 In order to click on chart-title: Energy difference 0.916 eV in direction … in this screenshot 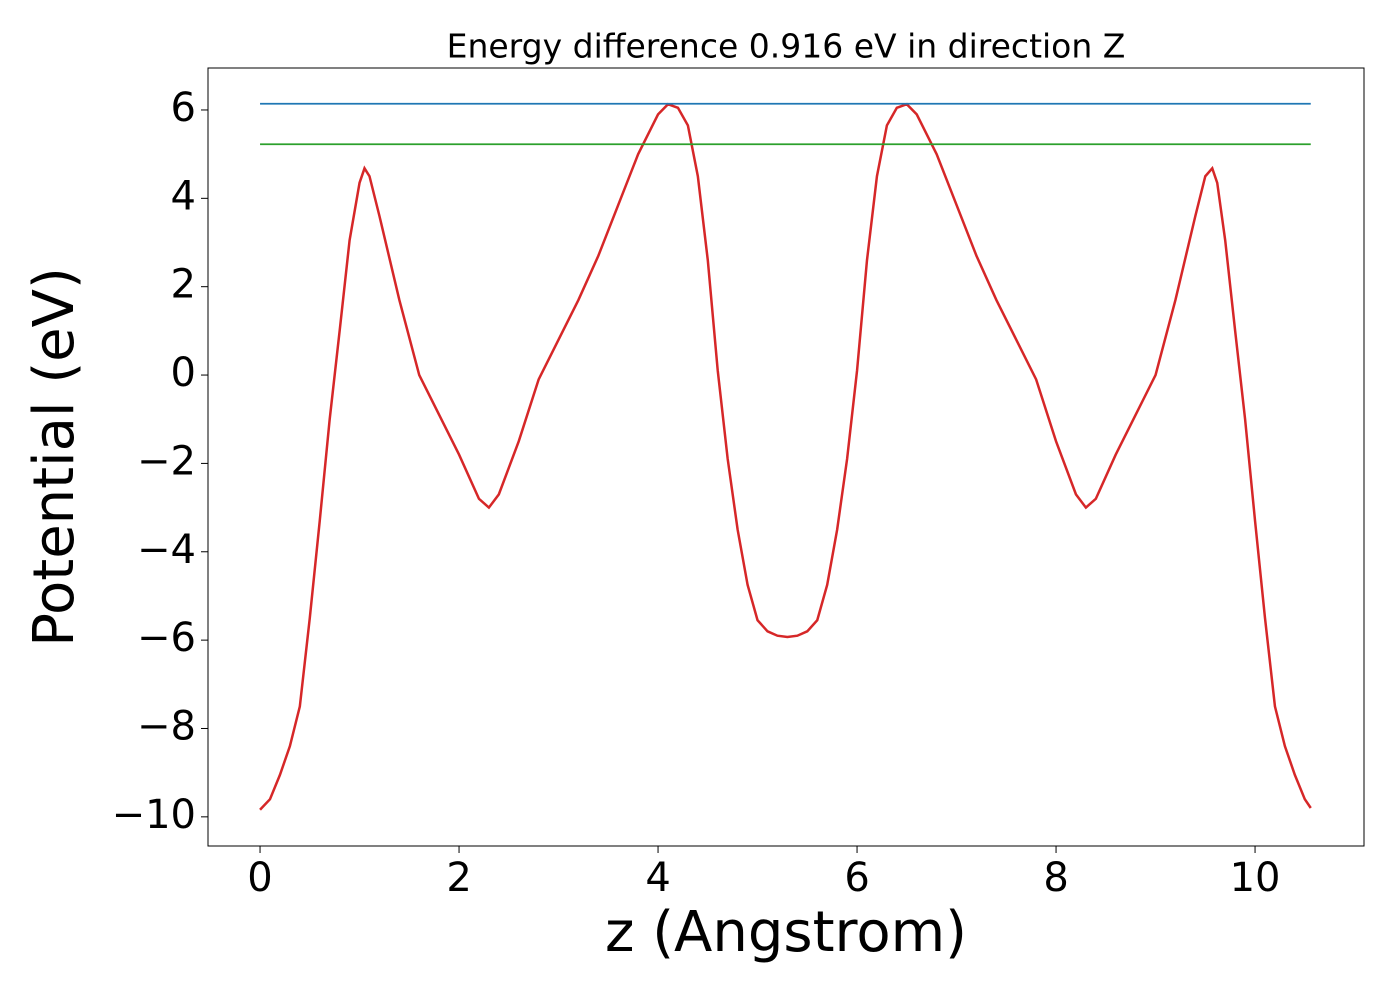, I will do `click(786, 46)`.